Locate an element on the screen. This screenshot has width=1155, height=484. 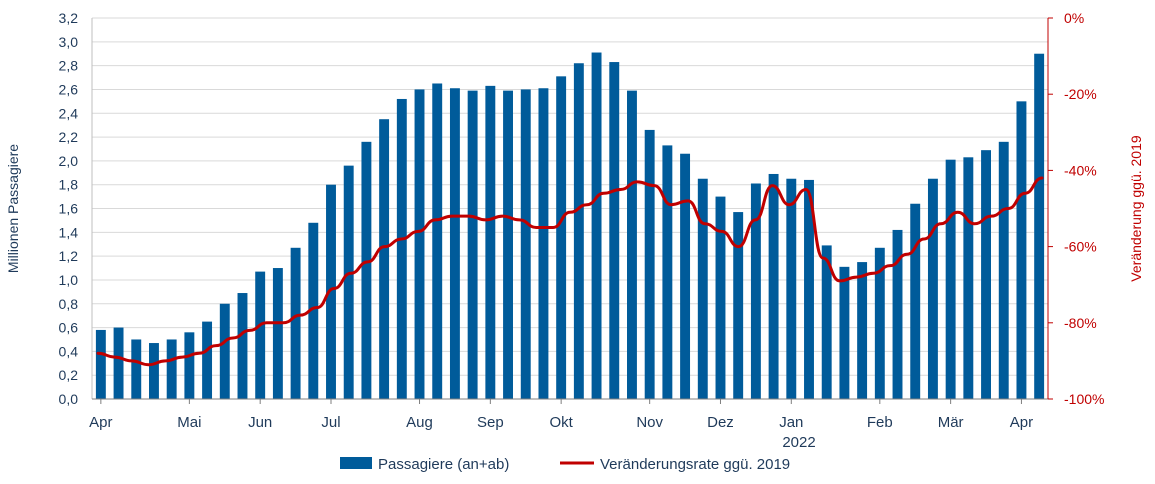
y-tick-label: 2,2 is located at coordinates (69, 137).